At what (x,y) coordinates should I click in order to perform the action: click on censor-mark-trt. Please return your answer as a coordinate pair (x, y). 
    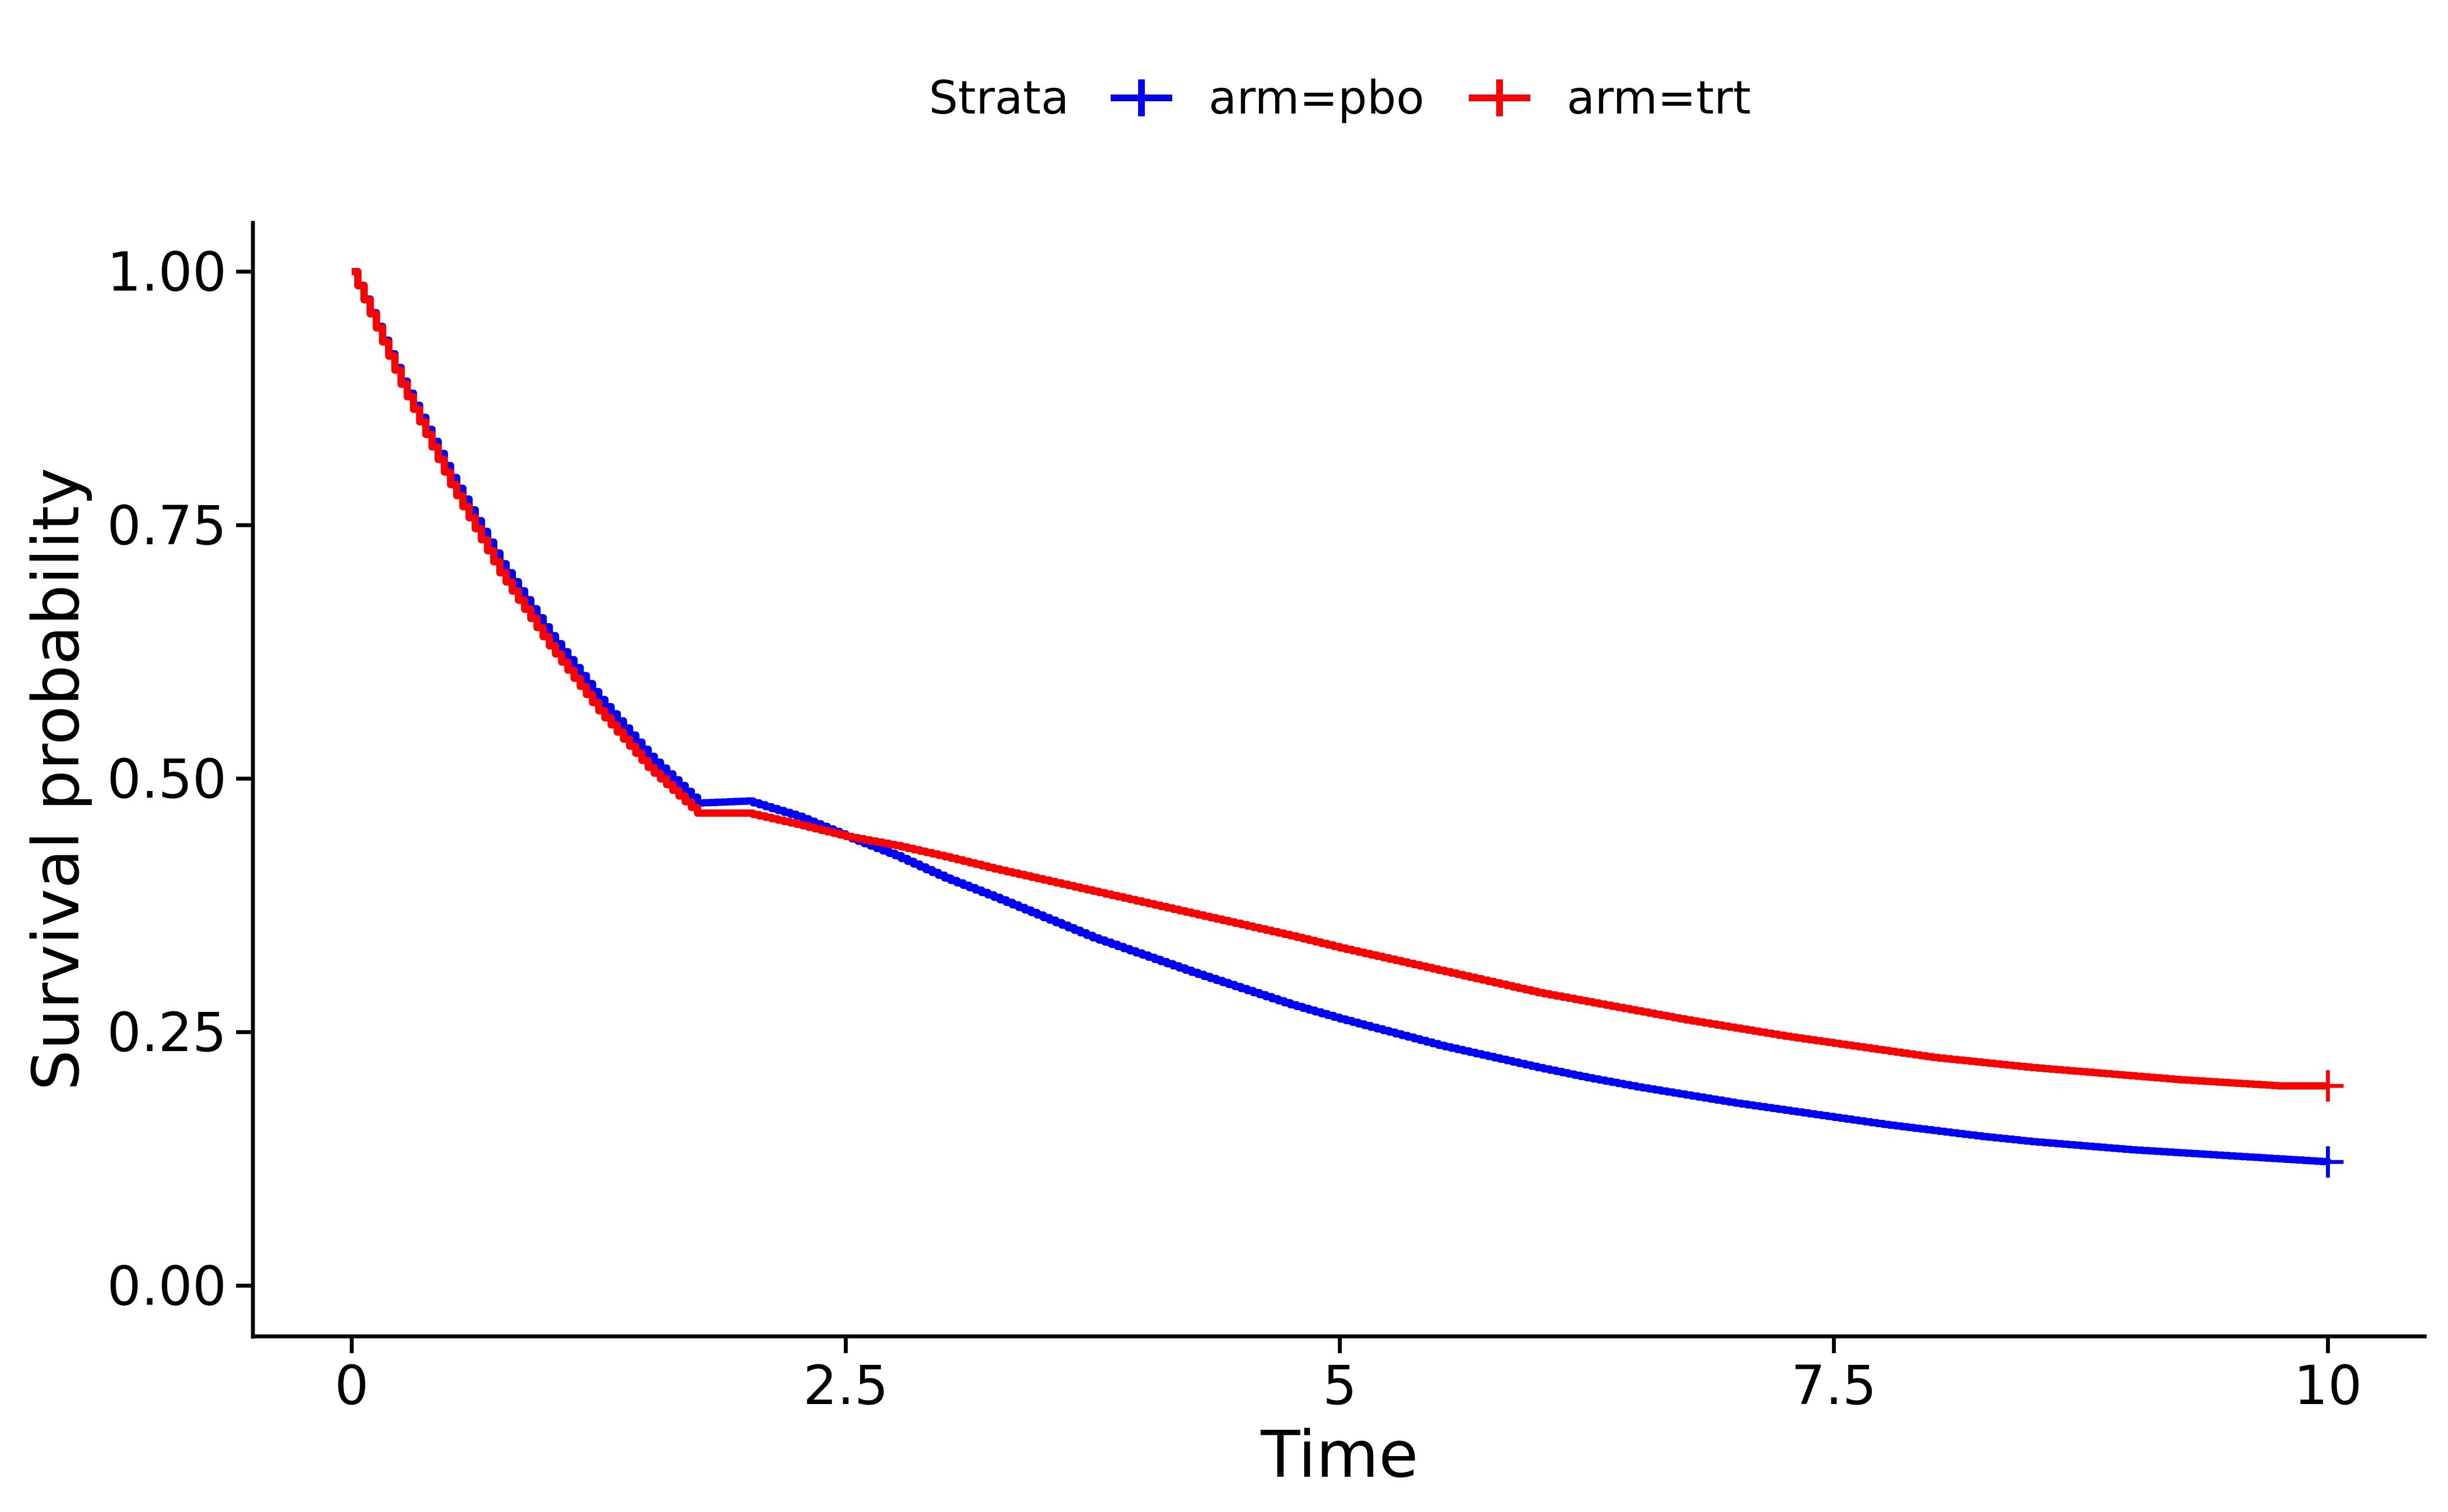
    Looking at the image, I should click on (2328, 1086).